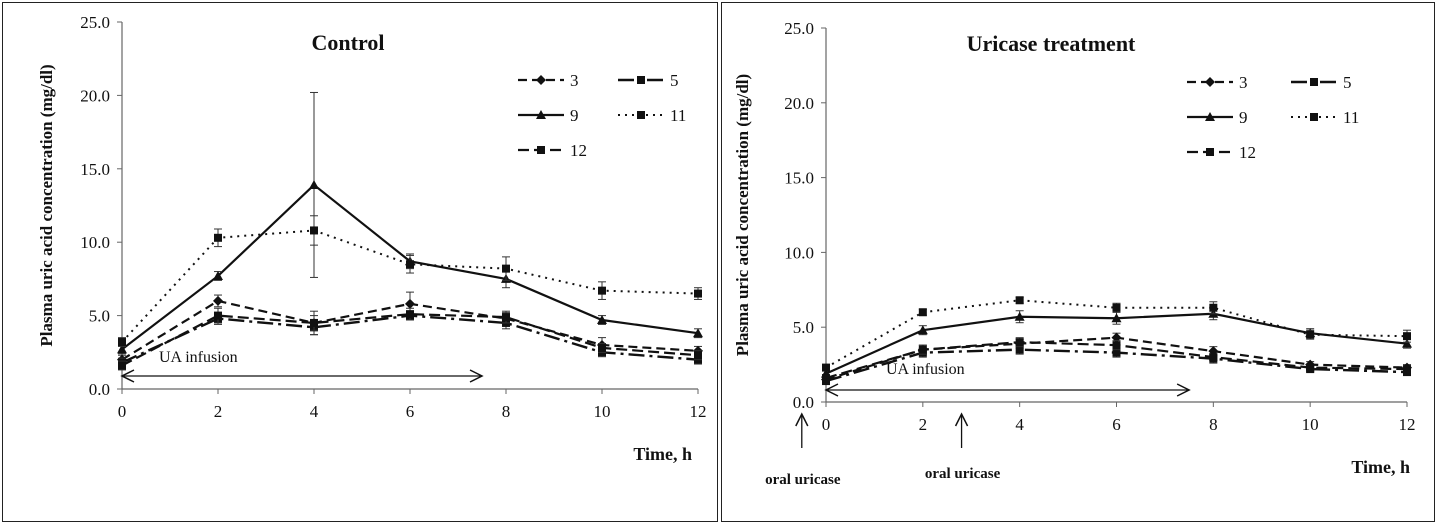 Image resolution: width=1438 pixels, height=525 pixels. Describe the element at coordinates (963, 474) in the screenshot. I see `oral-uricase-label: oral uricase` at that location.